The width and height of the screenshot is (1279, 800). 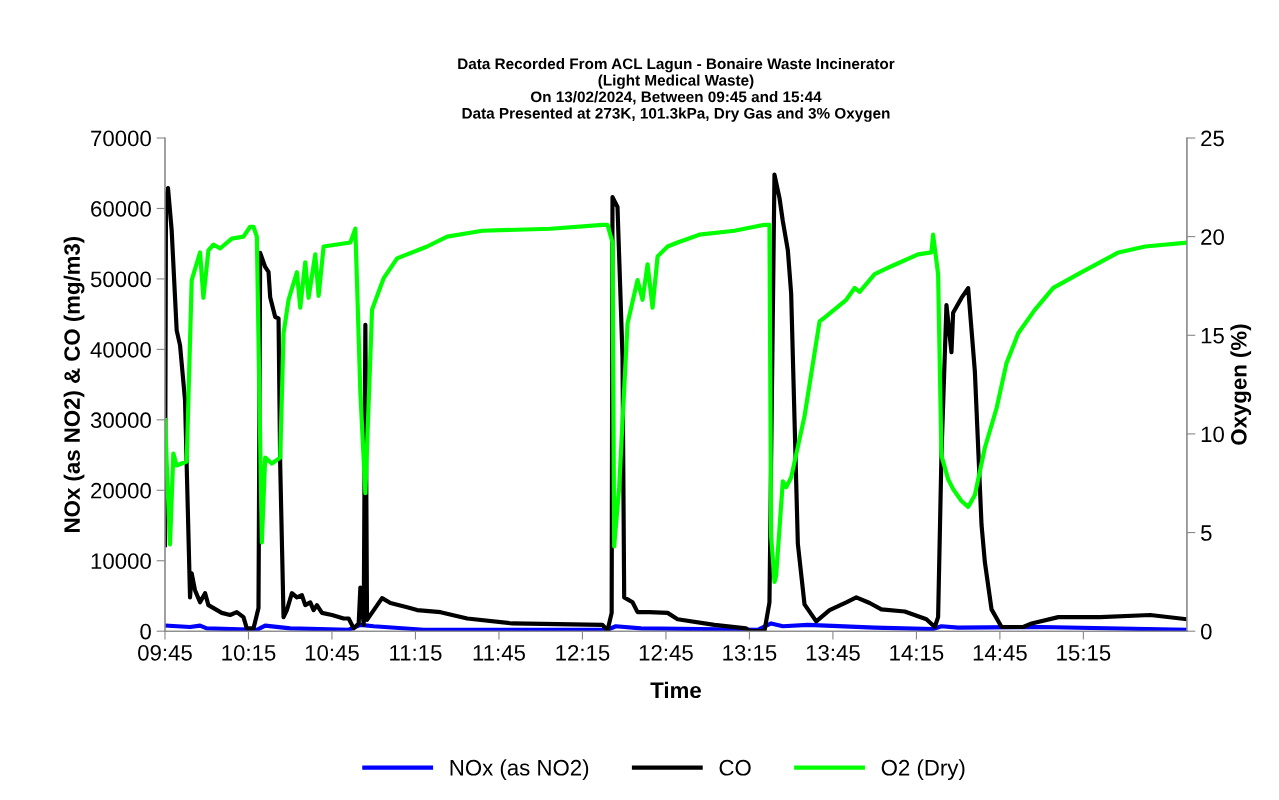 I want to click on legend-label: CO, so click(x=735, y=767).